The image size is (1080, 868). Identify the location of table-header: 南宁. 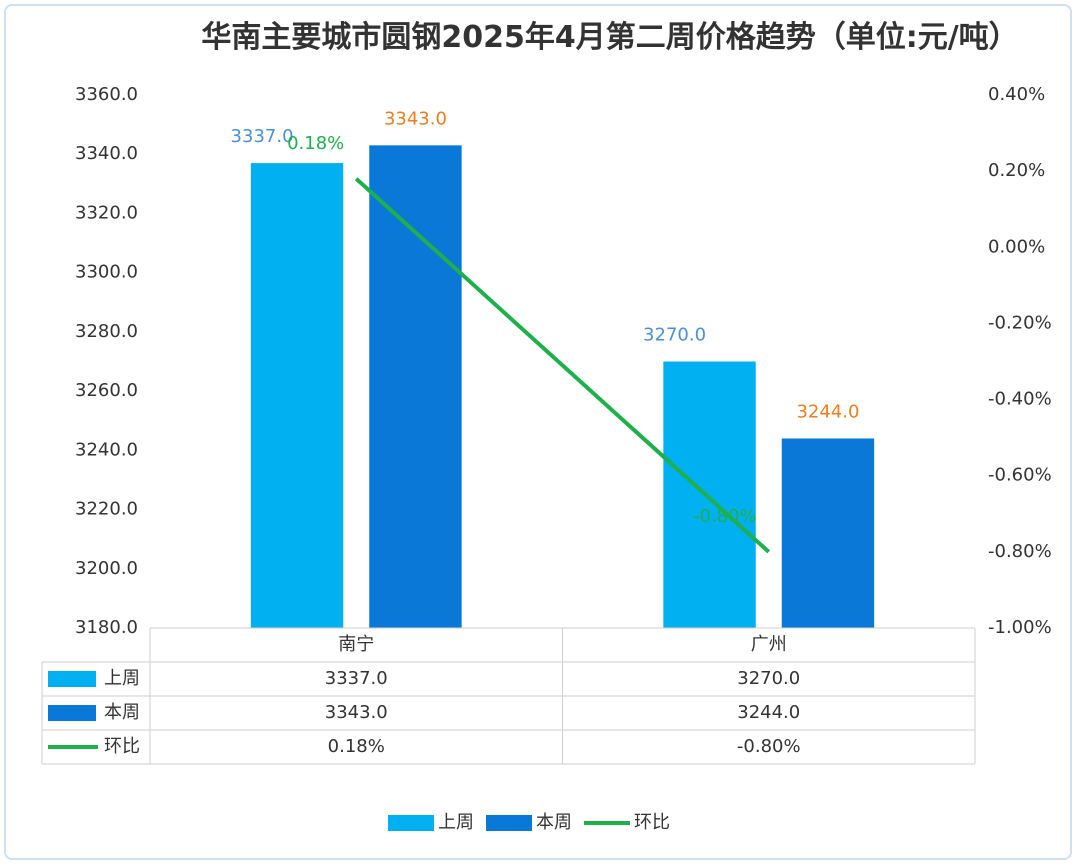
(356, 644).